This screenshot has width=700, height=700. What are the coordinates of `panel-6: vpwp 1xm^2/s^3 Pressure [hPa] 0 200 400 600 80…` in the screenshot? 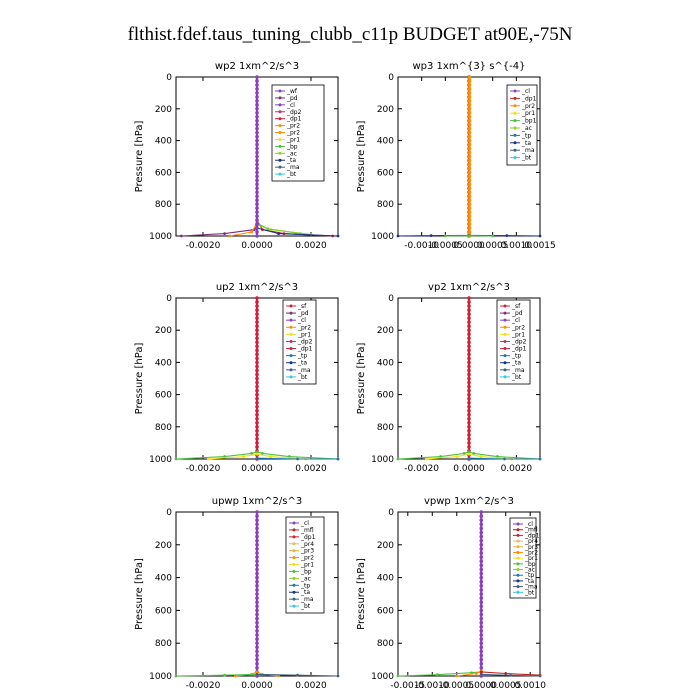 It's located at (451, 593).